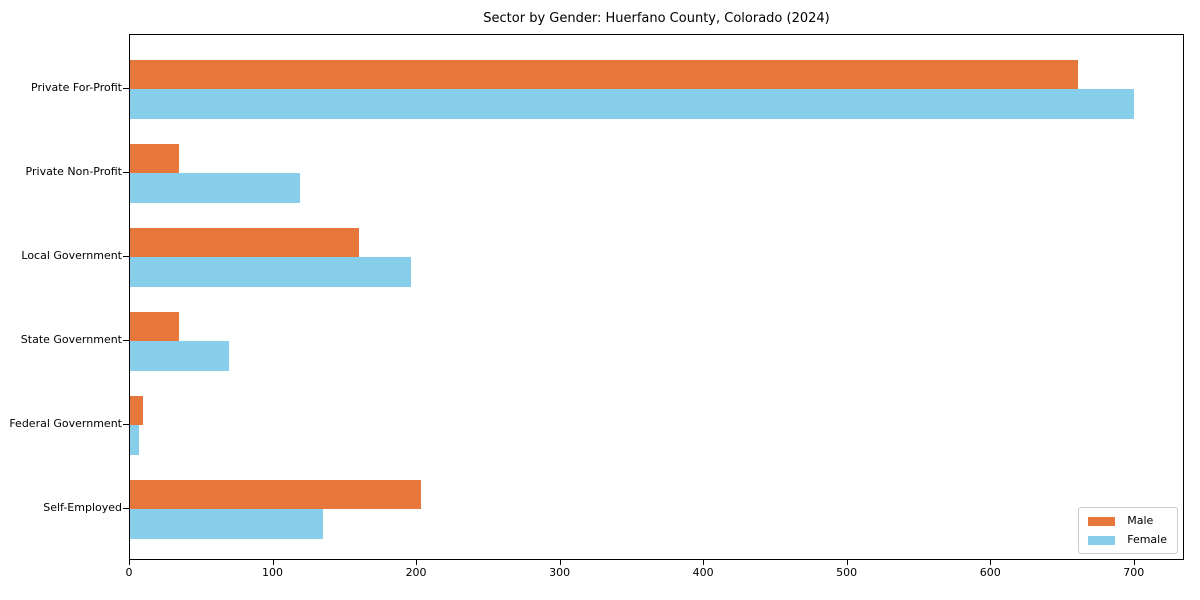 Image resolution: width=1200 pixels, height=600 pixels. I want to click on x-tick-label: 600, so click(990, 572).